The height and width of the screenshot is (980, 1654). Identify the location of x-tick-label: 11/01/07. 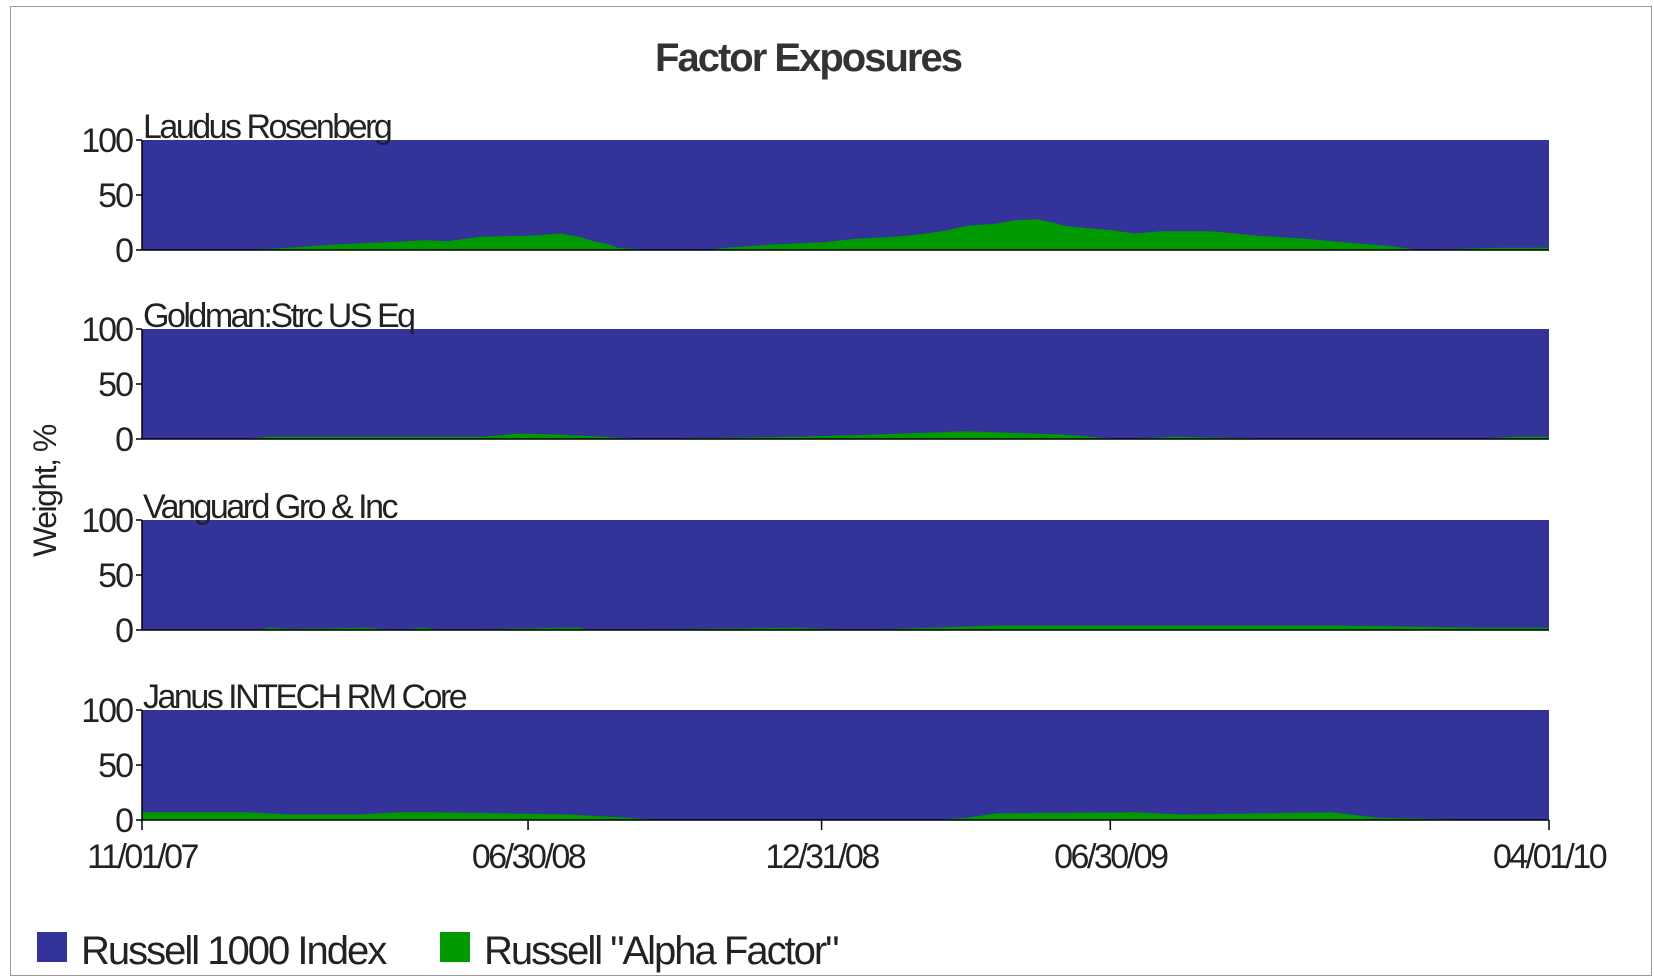
(142, 857).